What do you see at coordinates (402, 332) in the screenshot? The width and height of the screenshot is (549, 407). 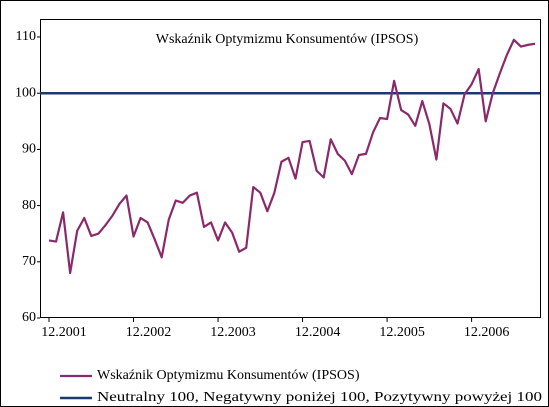 I see `x-tick-label: 12.2005` at bounding box center [402, 332].